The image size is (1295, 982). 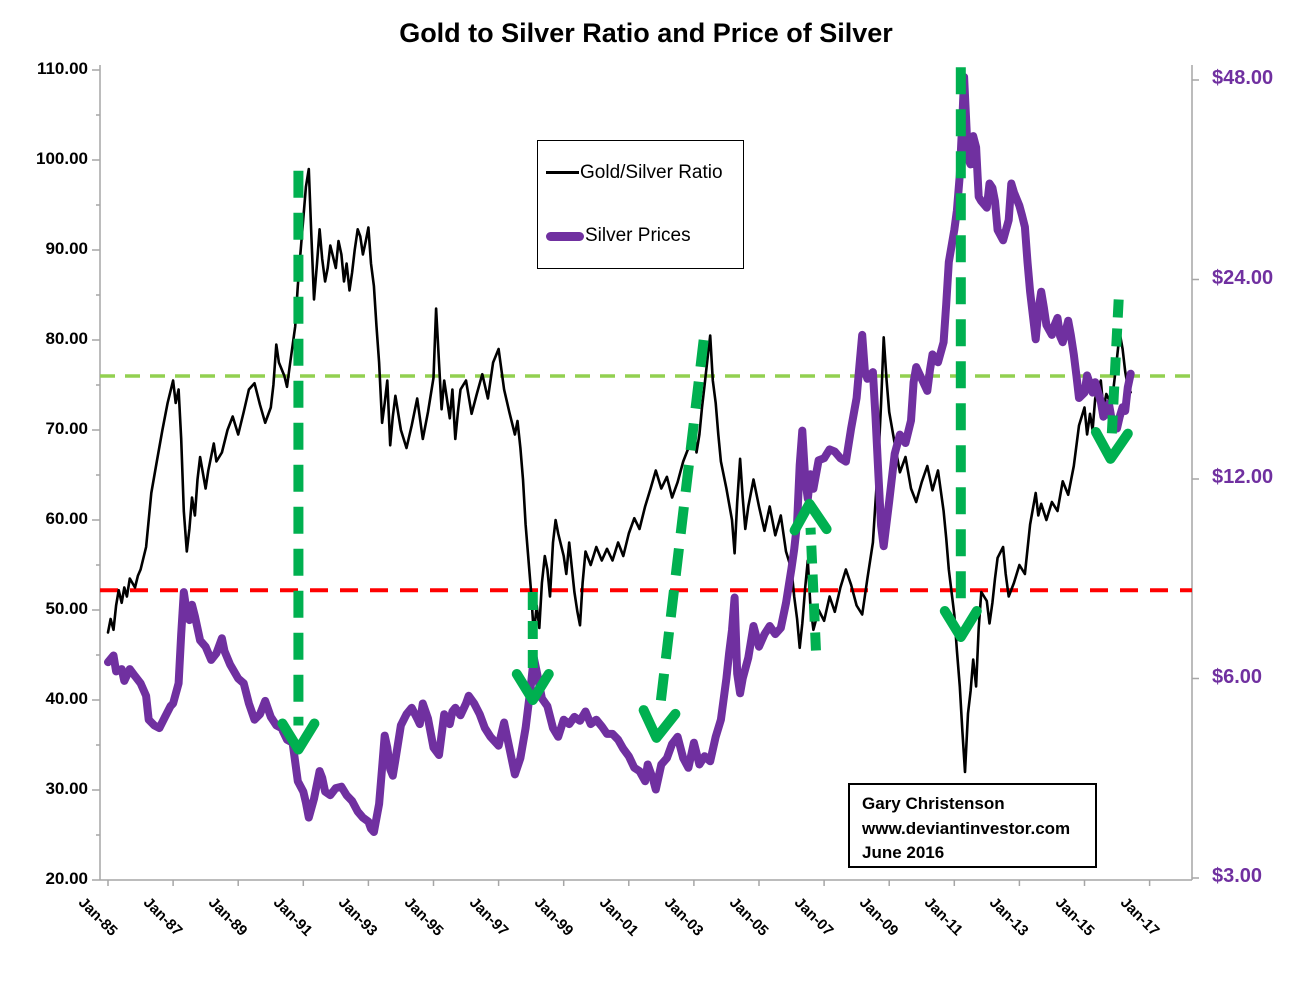 What do you see at coordinates (96, 475) in the screenshot?
I see `left-axis-ticks` at bounding box center [96, 475].